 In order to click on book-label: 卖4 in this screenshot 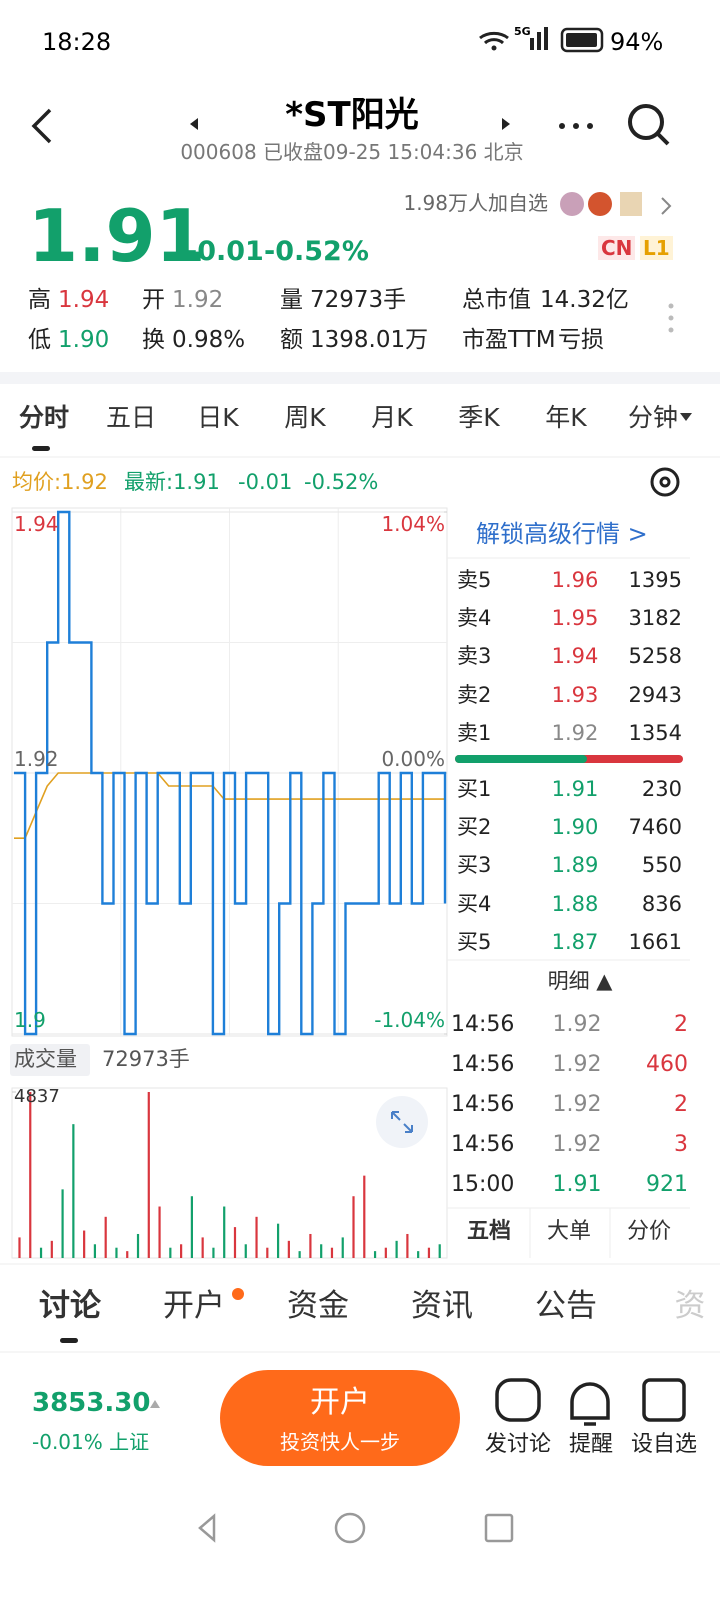, I will do `click(474, 618)`.